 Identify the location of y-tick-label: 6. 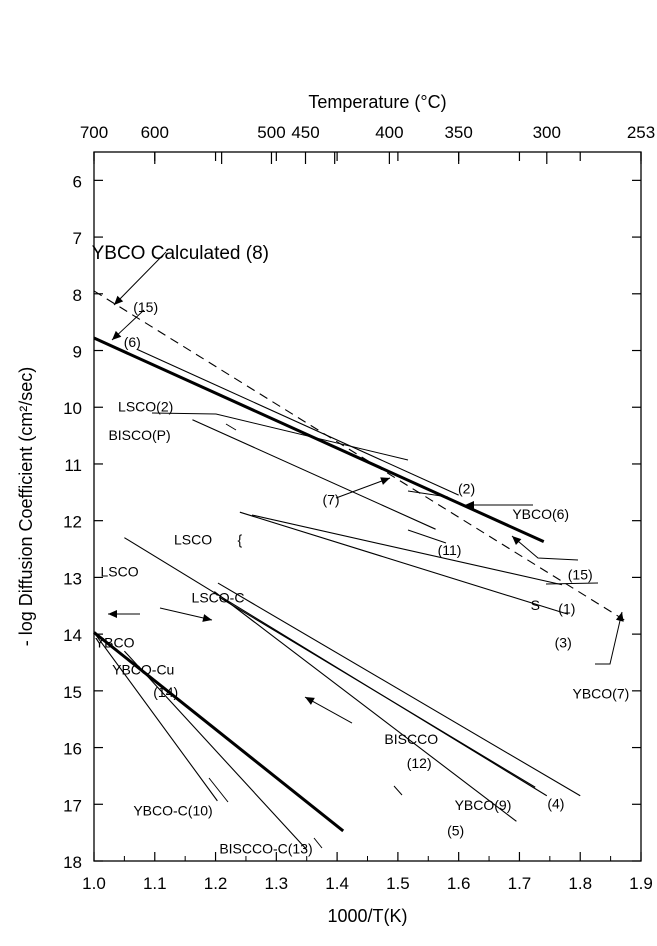
(77, 181).